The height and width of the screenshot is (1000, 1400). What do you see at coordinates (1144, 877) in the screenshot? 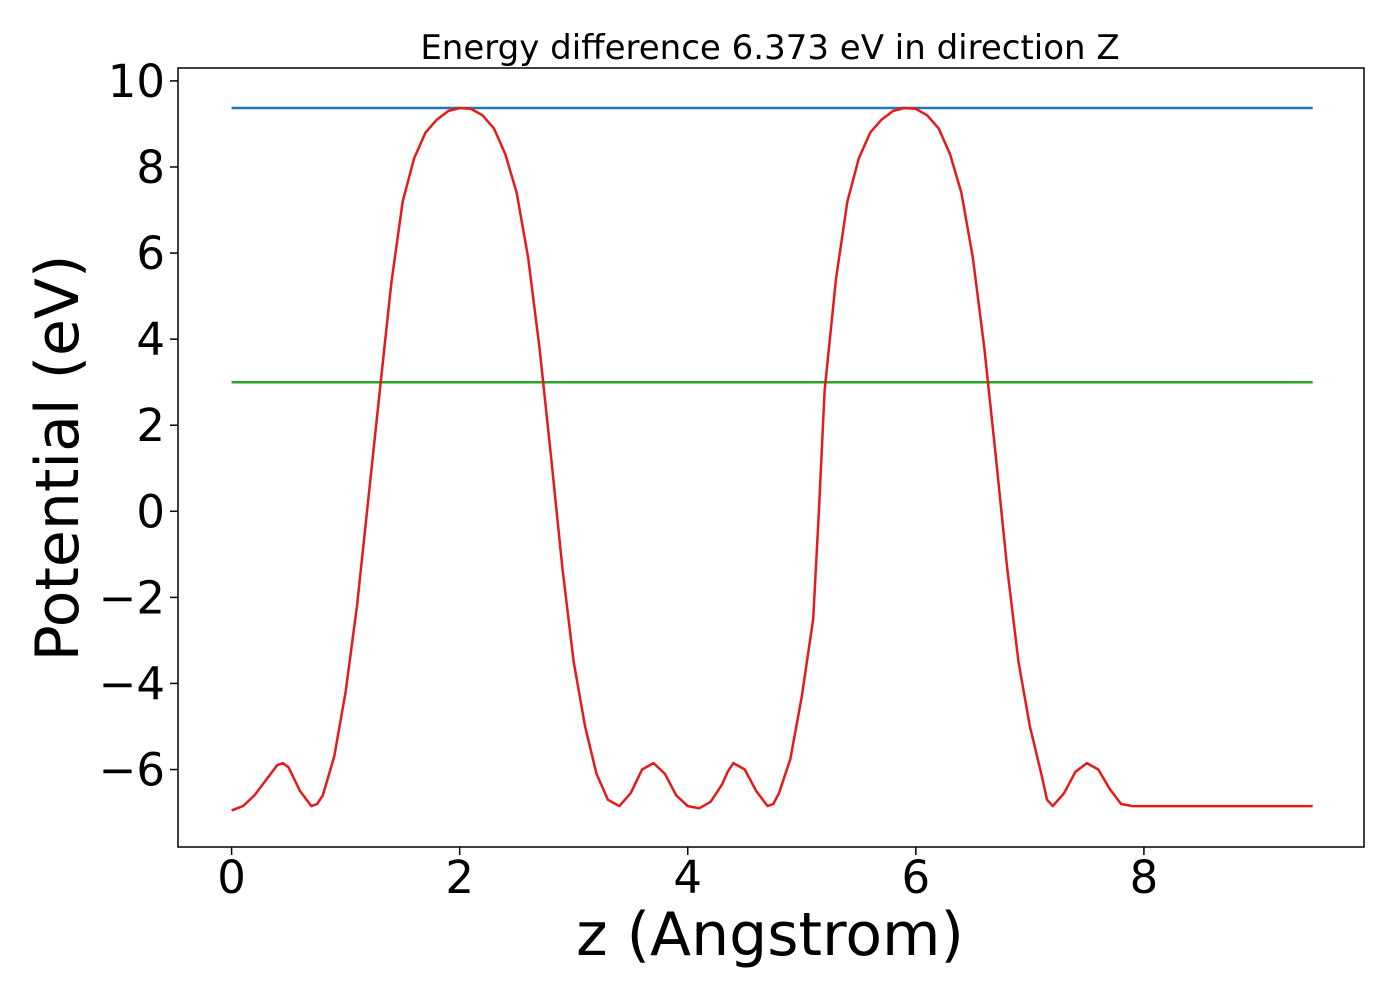
I see `x-tick-label: 8` at bounding box center [1144, 877].